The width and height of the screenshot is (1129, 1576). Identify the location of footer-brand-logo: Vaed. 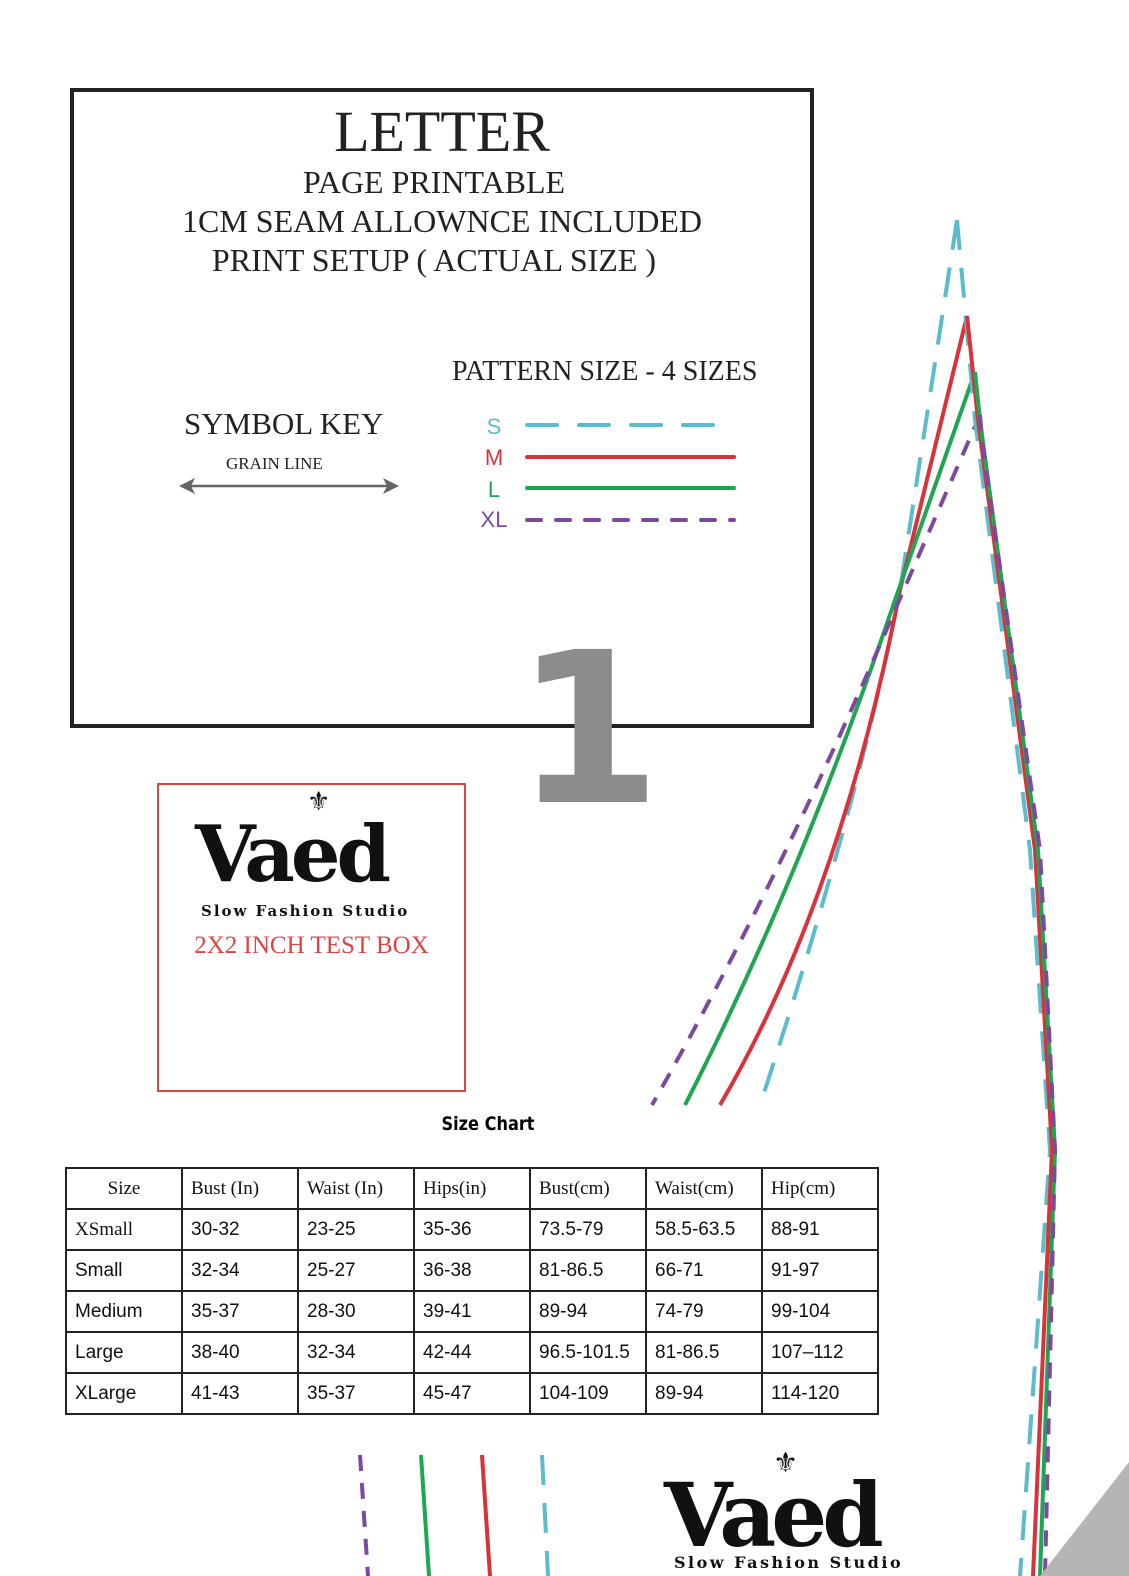
(774, 1515).